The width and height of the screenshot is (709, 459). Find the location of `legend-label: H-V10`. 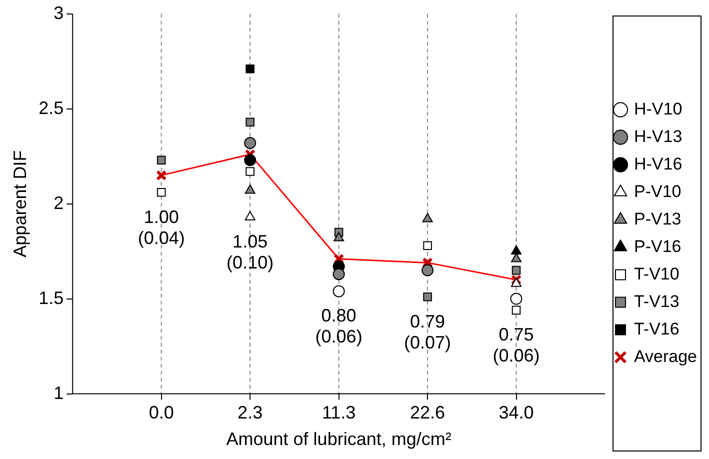

legend-label: H-V10 is located at coordinates (658, 108).